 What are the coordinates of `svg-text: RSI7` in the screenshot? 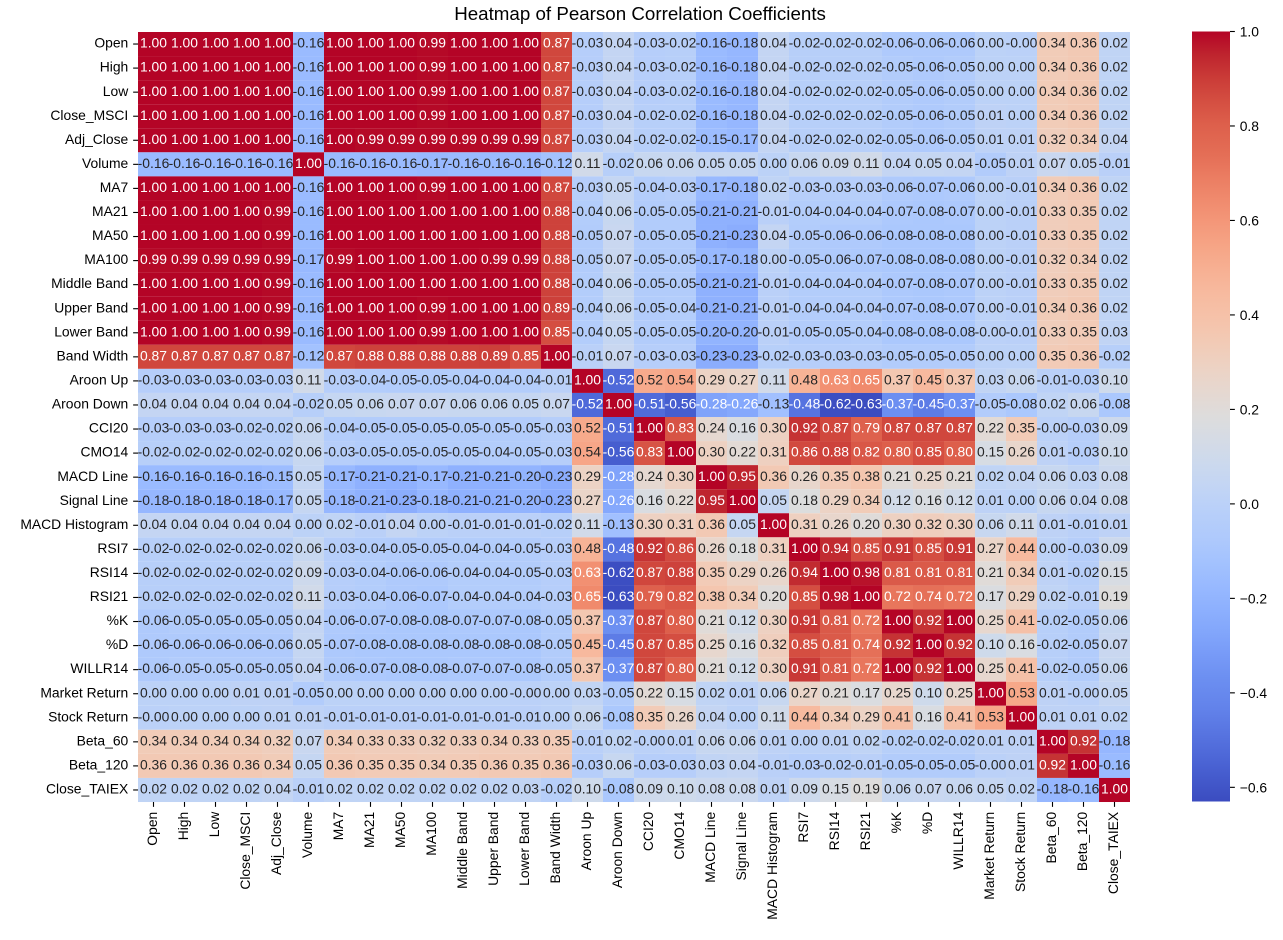 It's located at (112, 548).